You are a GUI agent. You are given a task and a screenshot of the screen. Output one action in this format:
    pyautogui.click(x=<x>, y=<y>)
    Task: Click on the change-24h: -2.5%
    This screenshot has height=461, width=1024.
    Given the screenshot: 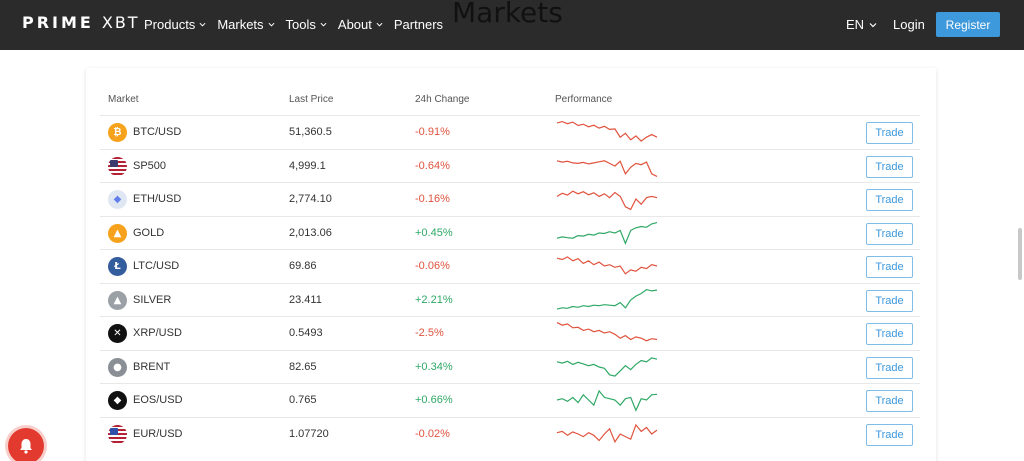 What is the action you would take?
    pyautogui.click(x=429, y=333)
    